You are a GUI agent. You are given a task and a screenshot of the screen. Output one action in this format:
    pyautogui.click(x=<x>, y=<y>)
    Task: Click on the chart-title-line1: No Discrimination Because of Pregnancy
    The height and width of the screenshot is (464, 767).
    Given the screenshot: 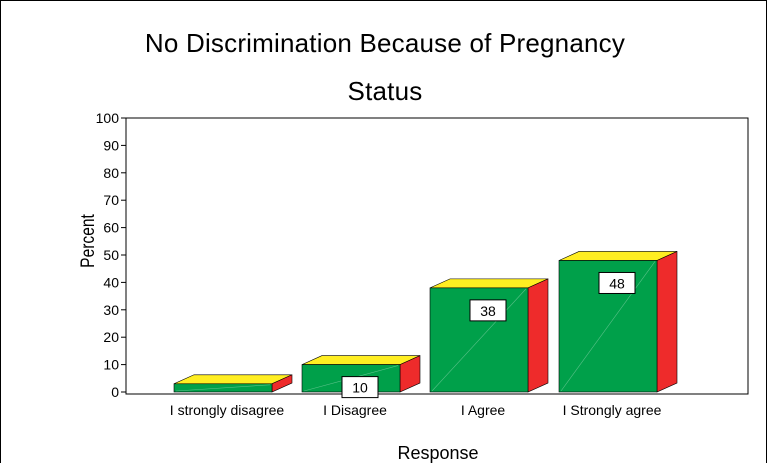 What is the action you would take?
    pyautogui.click(x=385, y=43)
    